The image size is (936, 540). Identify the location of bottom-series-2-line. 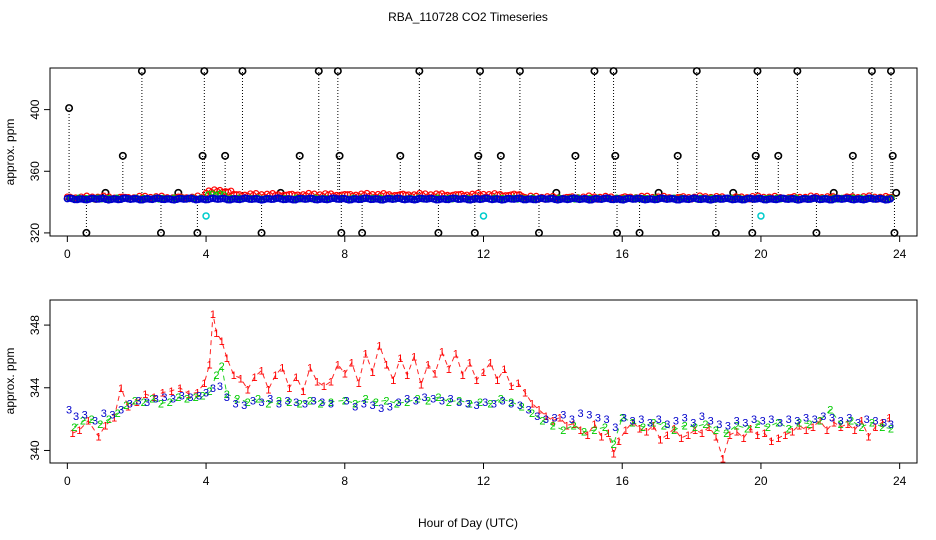
(482, 405).